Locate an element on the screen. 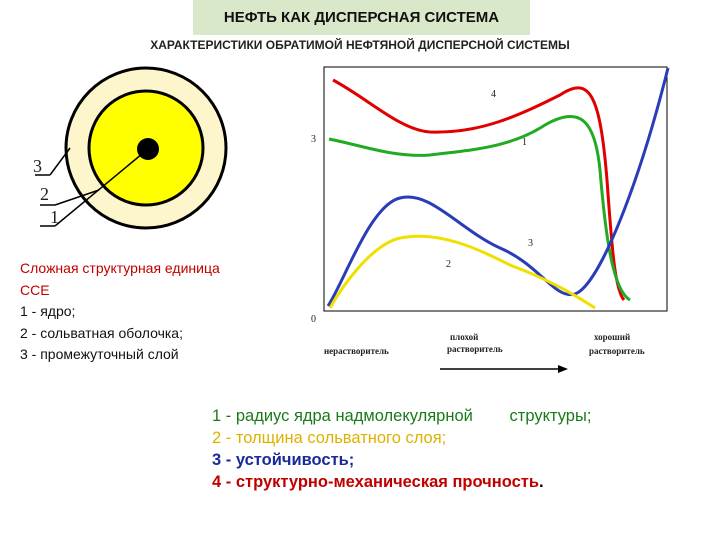 This screenshot has width=720, height=540. legend-item-2: 2 - толщина сольватного слоя; is located at coordinates (401, 438).